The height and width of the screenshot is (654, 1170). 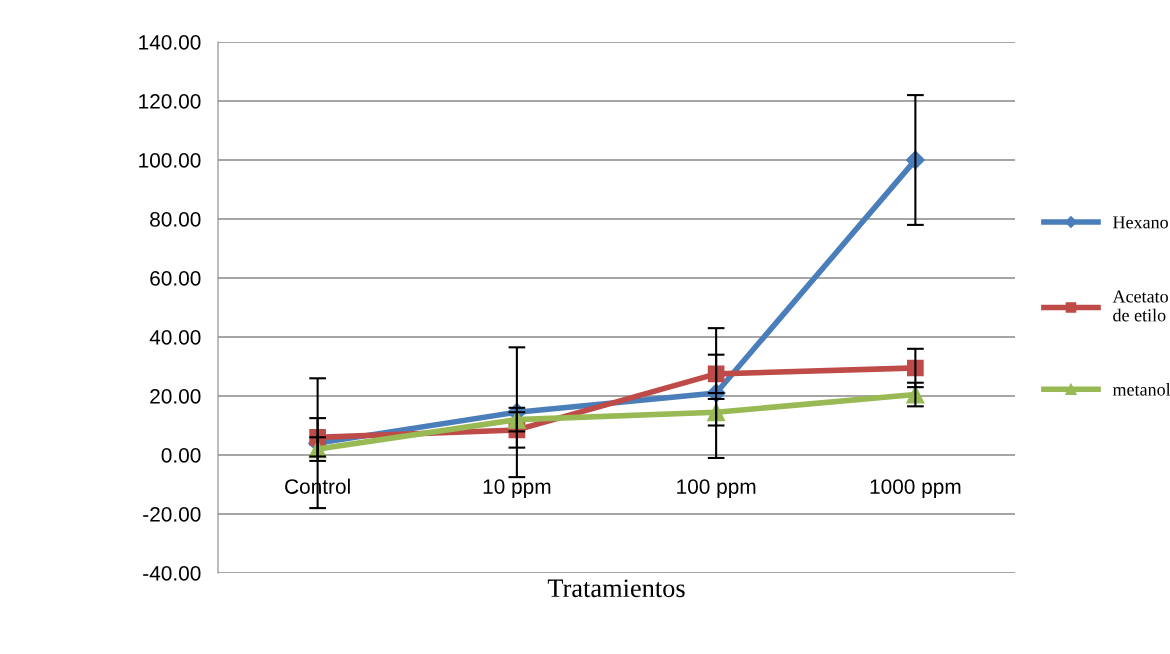 What do you see at coordinates (170, 42) in the screenshot?
I see `y-tick-label: 140.00` at bounding box center [170, 42].